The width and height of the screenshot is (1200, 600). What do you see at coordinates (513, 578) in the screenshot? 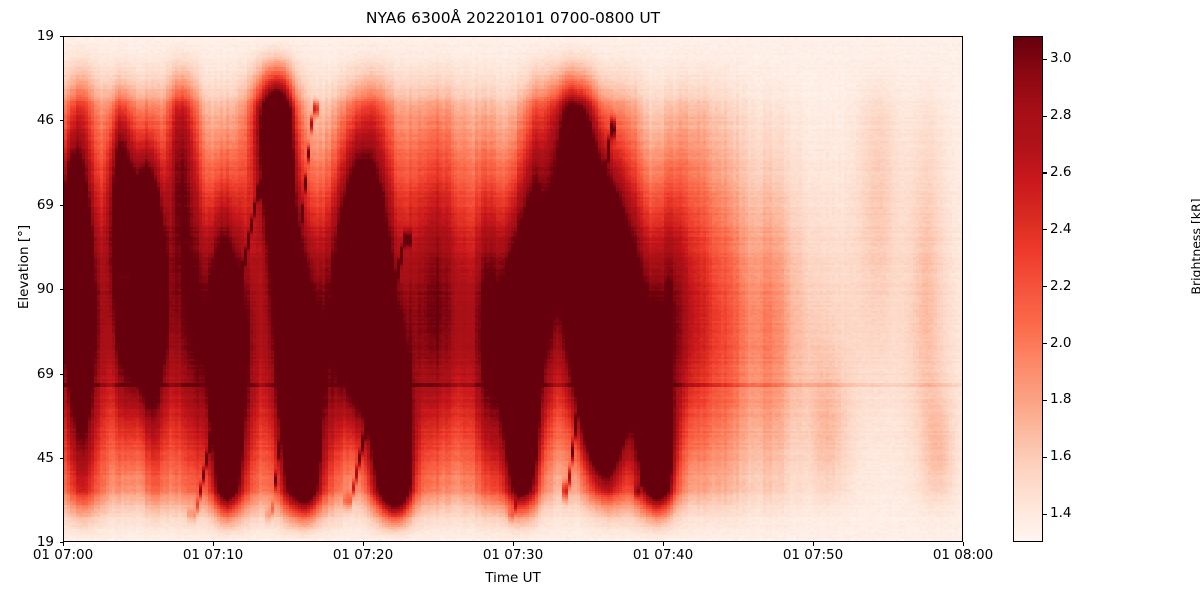
I see `x-axis-label: Time UT` at bounding box center [513, 578].